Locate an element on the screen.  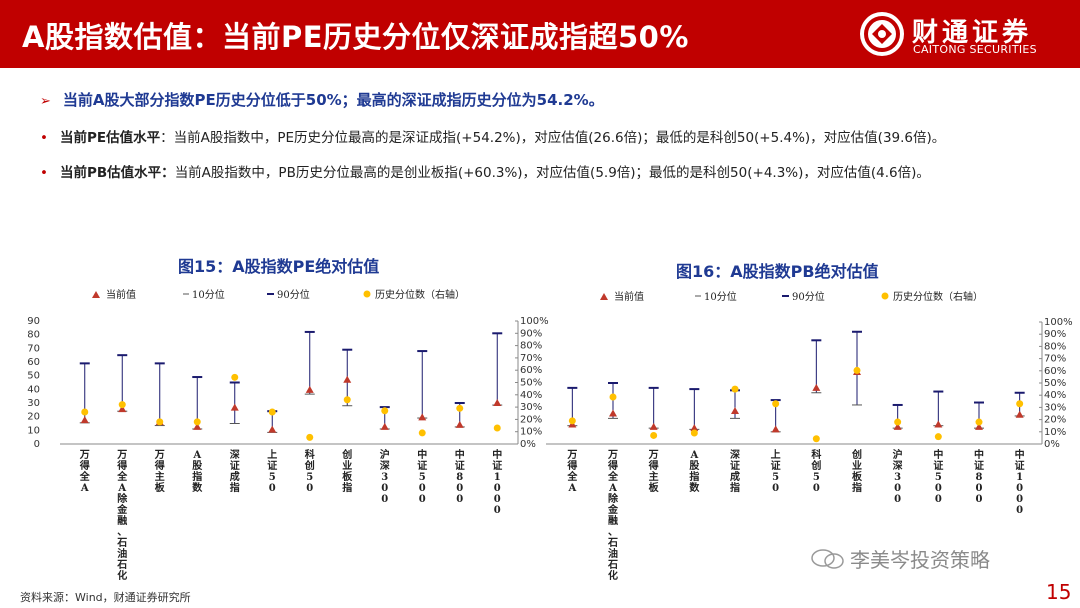
y-left-tick-label: 60 is located at coordinates (33, 362).